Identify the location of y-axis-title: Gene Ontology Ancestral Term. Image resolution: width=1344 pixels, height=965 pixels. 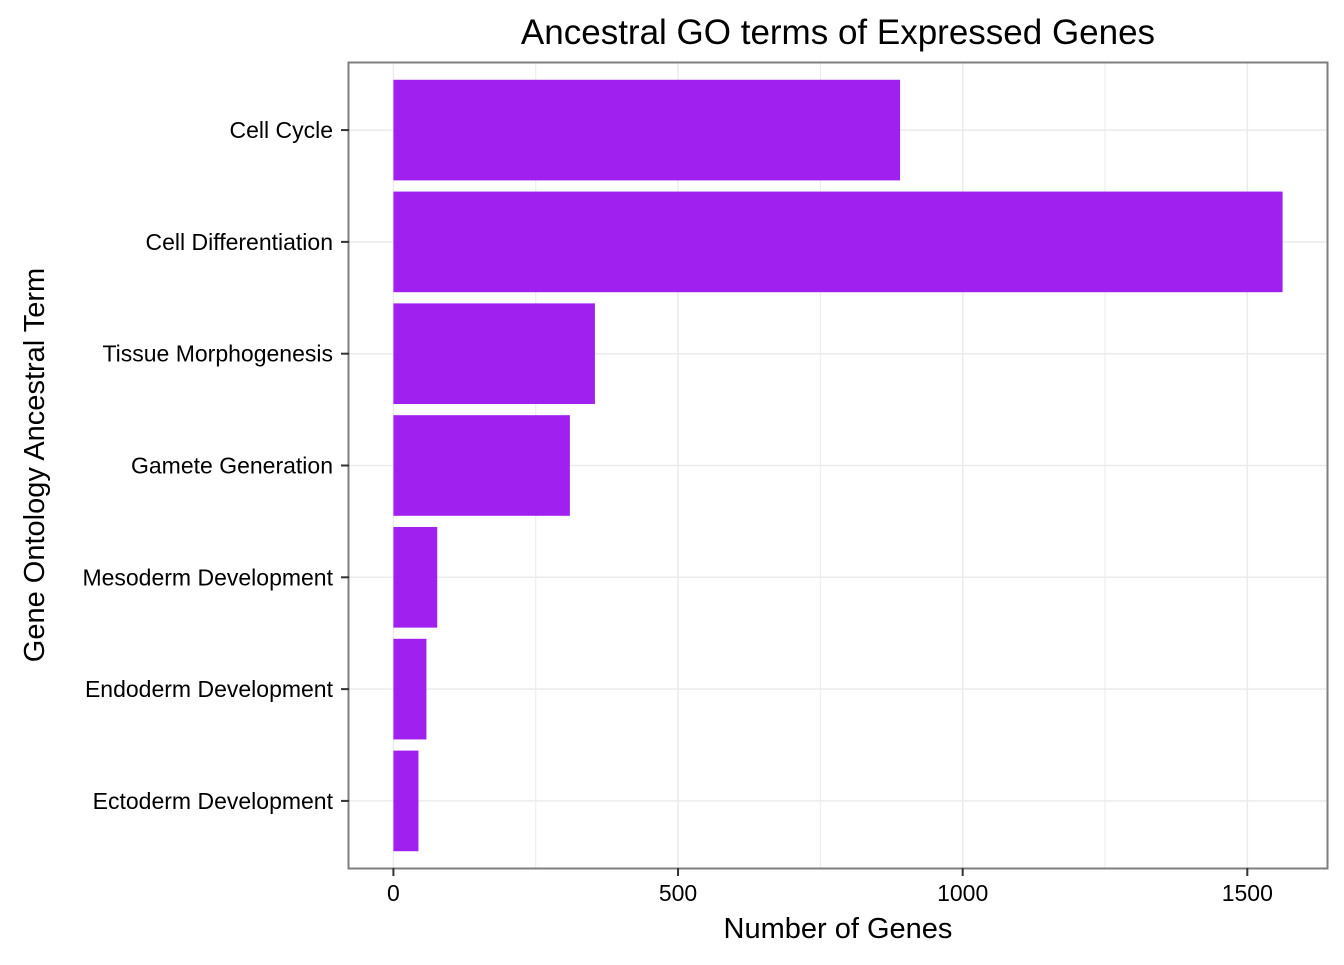
(35, 465).